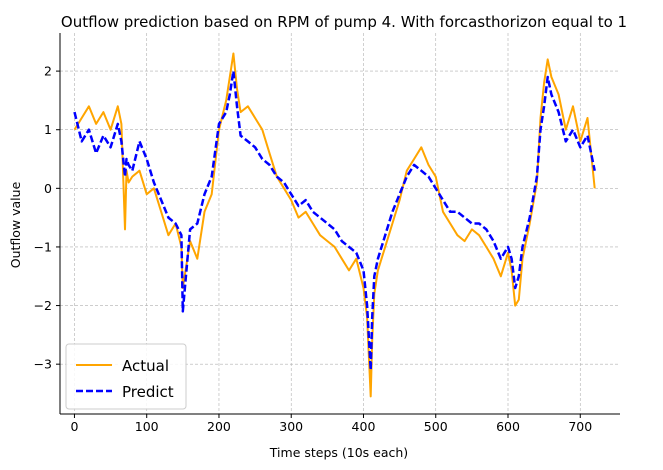  Describe the element at coordinates (47, 218) in the screenshot. I see `y-ticks: 2 1 0 −1 −2 −3` at that location.